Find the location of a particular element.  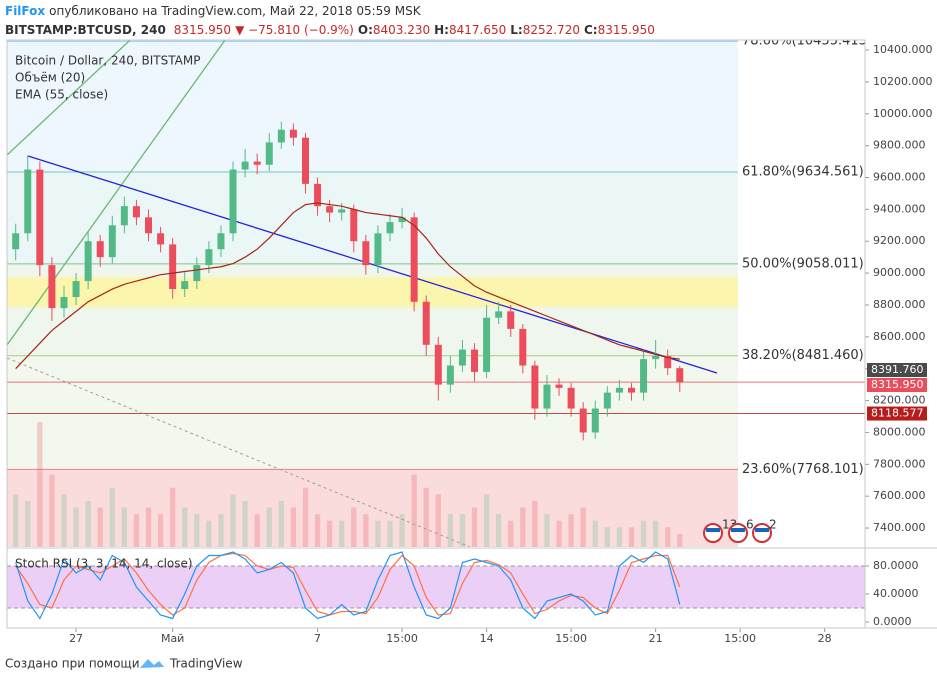

y-tick-label: 7800.000 is located at coordinates (899, 463).